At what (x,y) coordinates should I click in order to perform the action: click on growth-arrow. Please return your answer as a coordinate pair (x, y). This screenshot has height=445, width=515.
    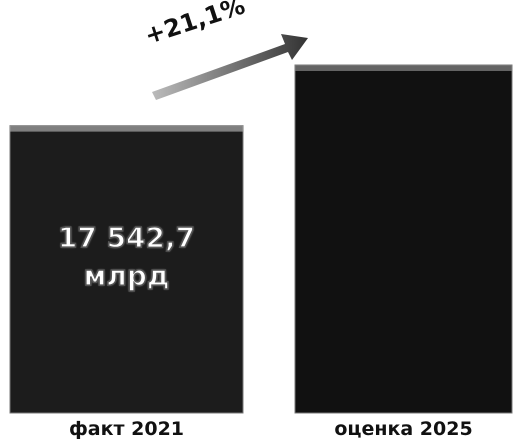
    Looking at the image, I should click on (230, 67).